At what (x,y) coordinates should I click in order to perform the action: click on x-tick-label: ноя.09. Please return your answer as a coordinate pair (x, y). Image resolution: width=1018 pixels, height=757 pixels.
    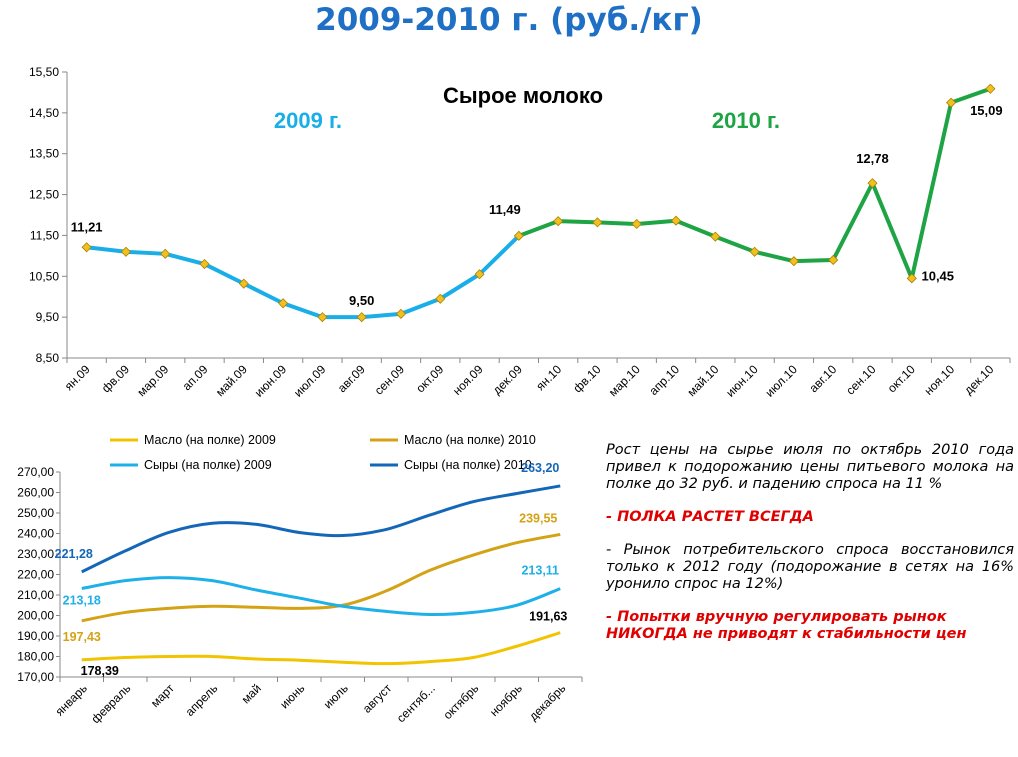
    Looking at the image, I should click on (468, 380).